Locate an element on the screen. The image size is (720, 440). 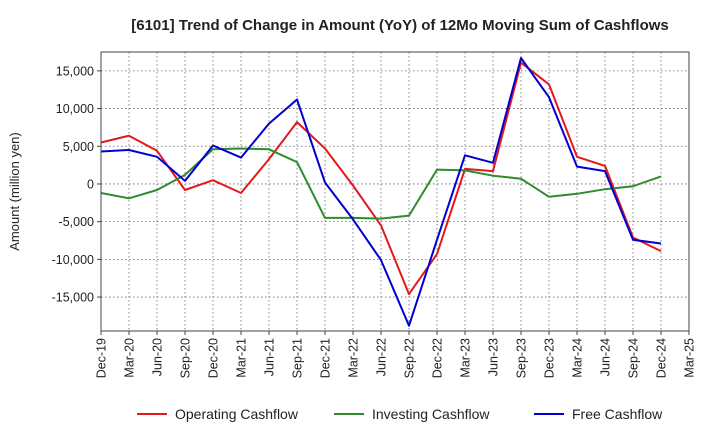
x-tick-label: Jun-21 is located at coordinates (270, 357).